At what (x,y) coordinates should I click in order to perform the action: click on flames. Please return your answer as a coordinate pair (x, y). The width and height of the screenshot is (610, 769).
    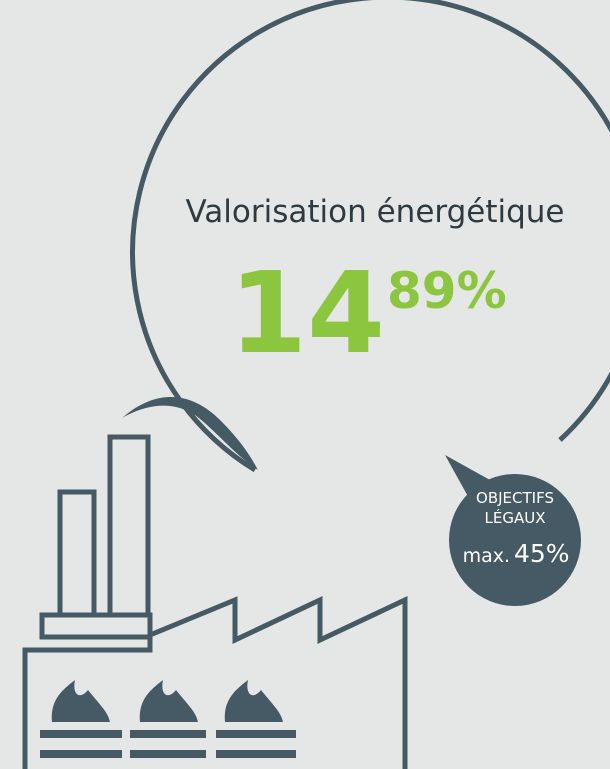
    Looking at the image, I should click on (167, 701).